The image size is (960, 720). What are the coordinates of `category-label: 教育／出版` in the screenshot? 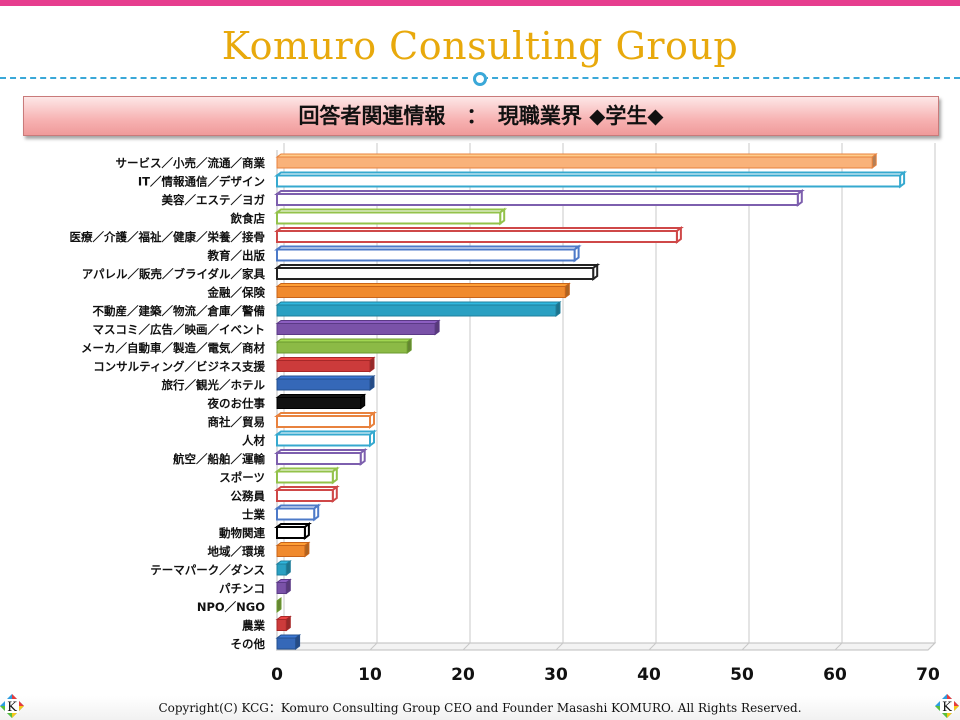 It's located at (236, 256).